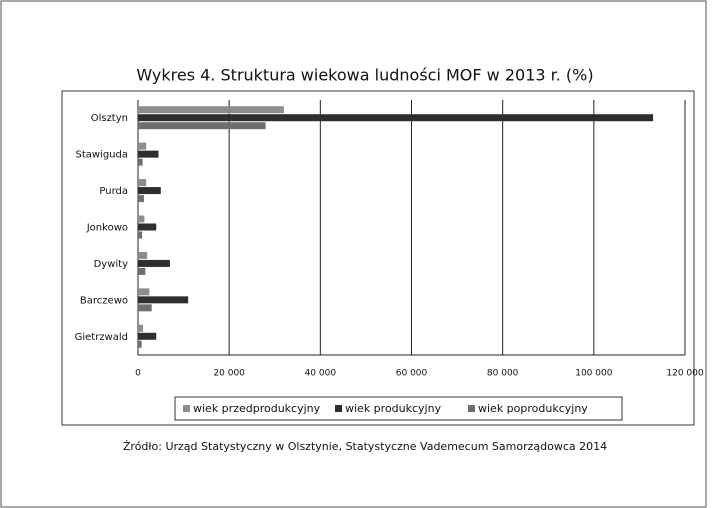 The image size is (723, 508). I want to click on x-tick-label: 80 000, so click(503, 374).